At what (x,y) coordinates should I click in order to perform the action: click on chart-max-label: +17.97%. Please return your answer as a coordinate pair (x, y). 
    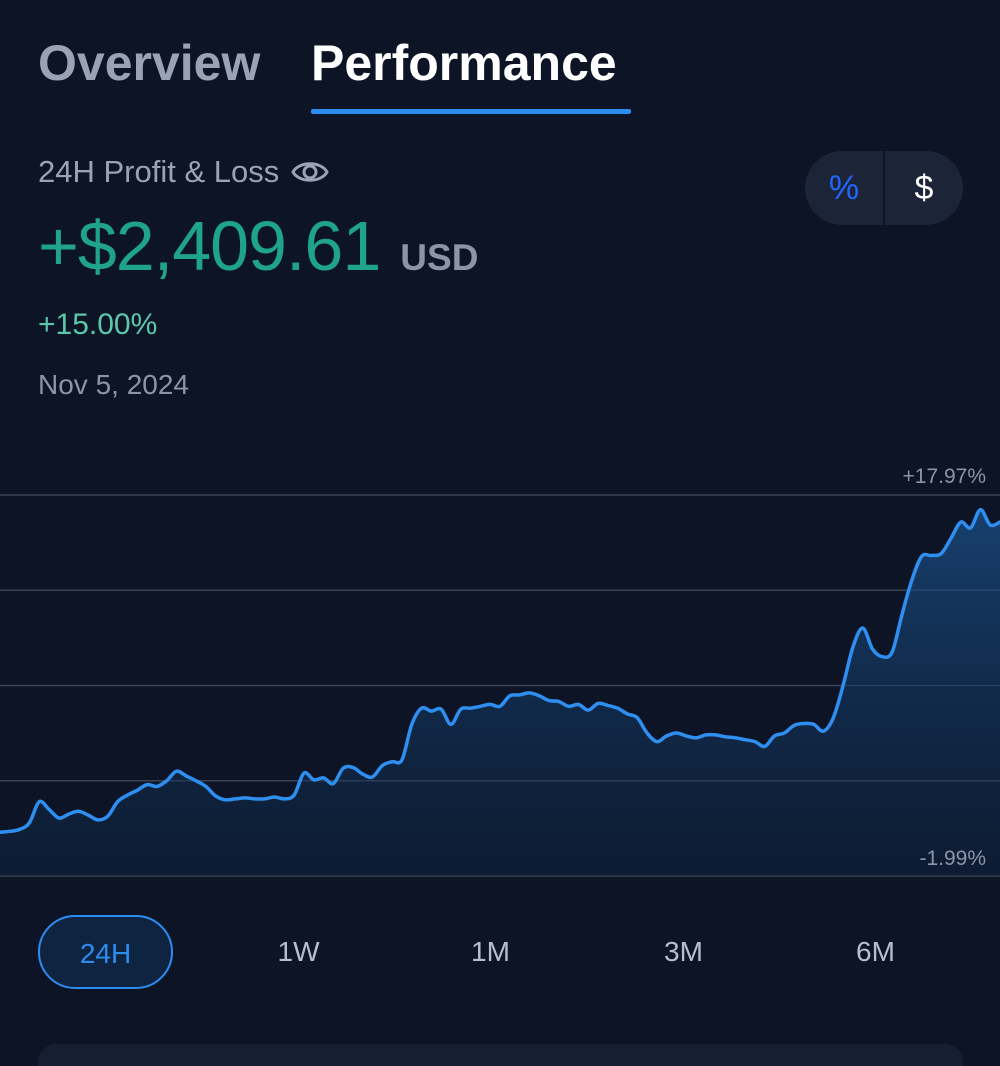
    Looking at the image, I should click on (945, 476).